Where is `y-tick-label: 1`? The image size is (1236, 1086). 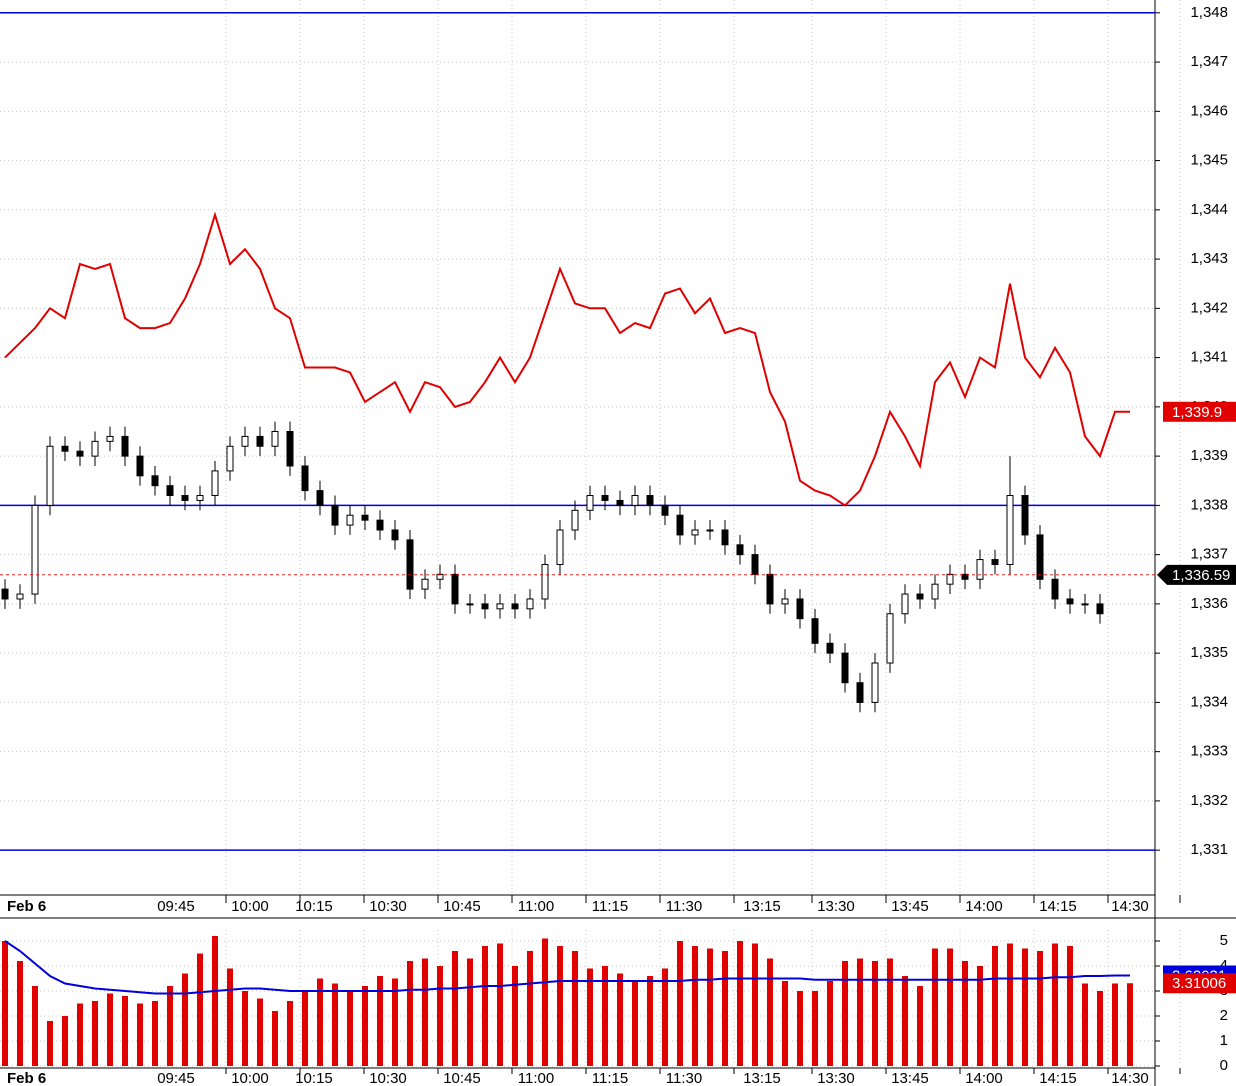 y-tick-label: 1 is located at coordinates (1224, 1040).